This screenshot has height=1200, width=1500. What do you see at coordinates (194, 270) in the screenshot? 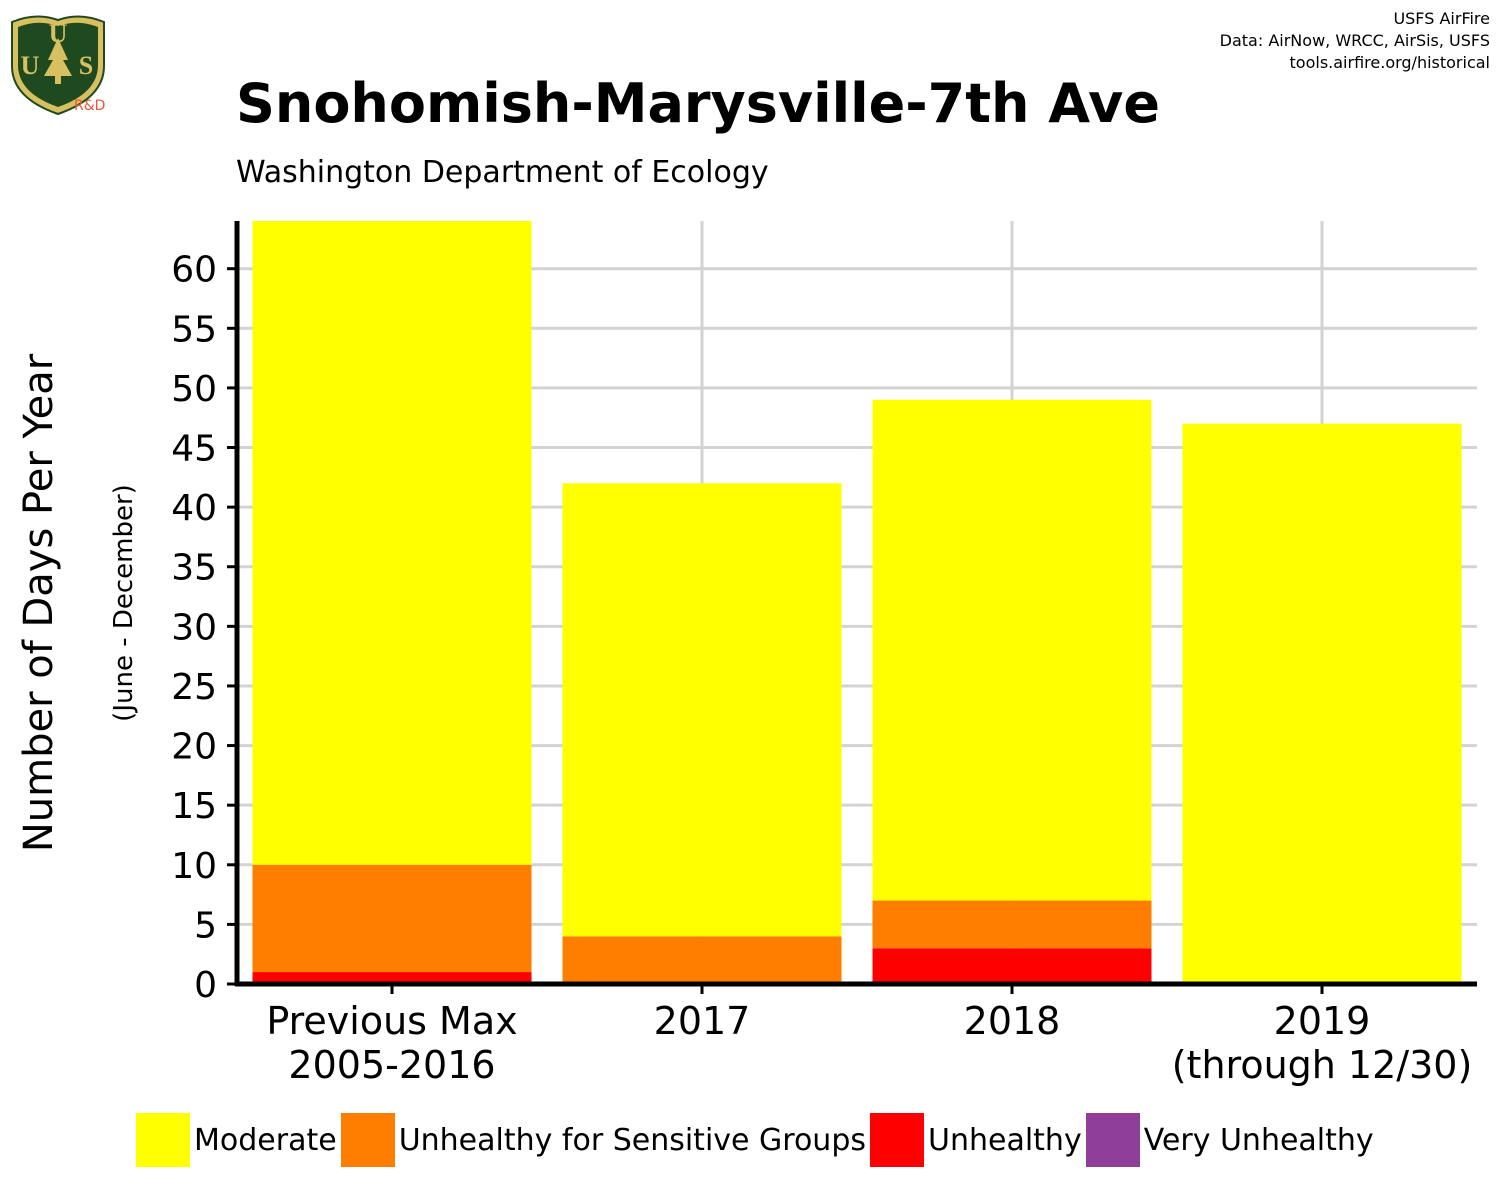
I see `y-tick-label: 60` at bounding box center [194, 270].